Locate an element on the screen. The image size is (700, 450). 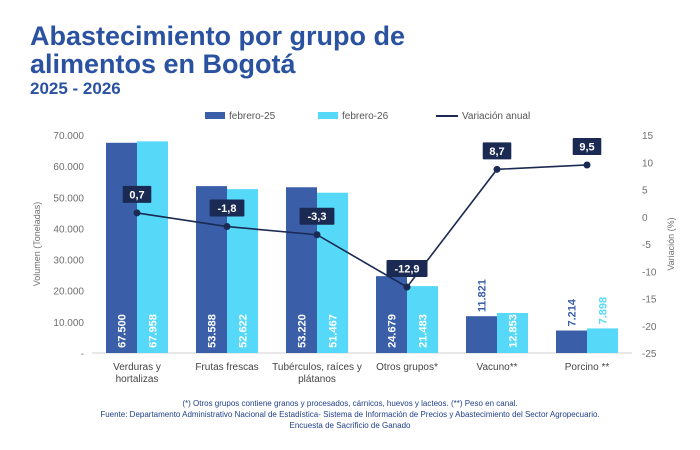
y2-tick-label: -15 is located at coordinates (649, 300).